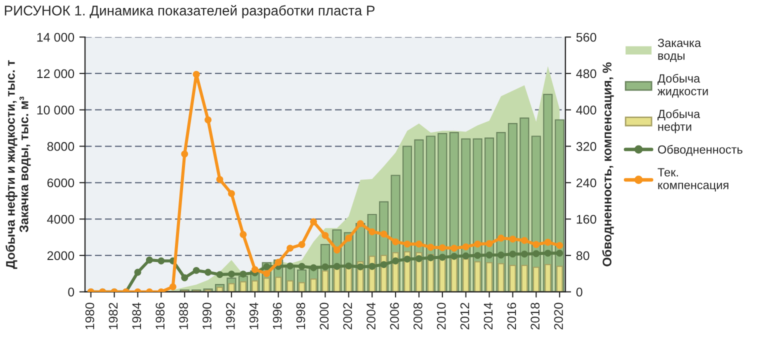 This screenshot has width=759, height=337. What do you see at coordinates (679, 121) in the screenshot?
I see `legend-label: Добыча нефти` at bounding box center [679, 121].